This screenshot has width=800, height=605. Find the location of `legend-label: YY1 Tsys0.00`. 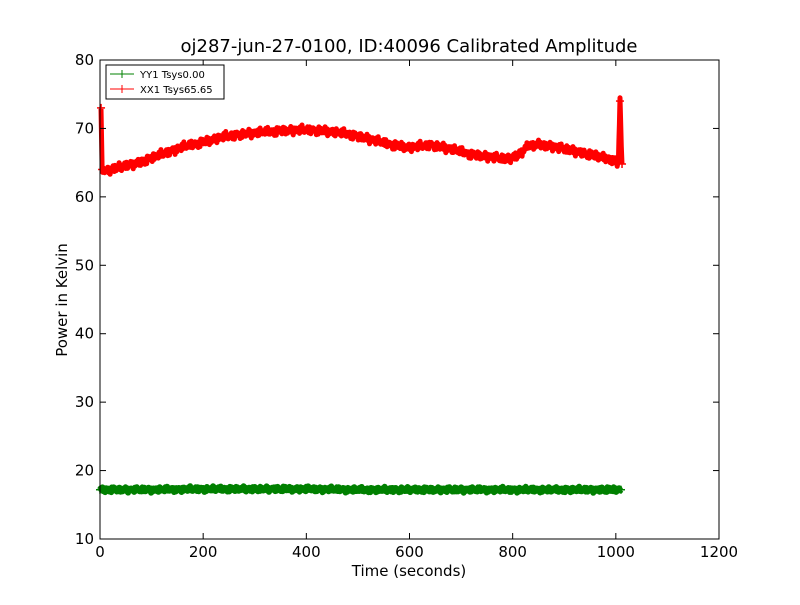

legend-label: YY1 Tsys0.00 is located at coordinates (172, 75).